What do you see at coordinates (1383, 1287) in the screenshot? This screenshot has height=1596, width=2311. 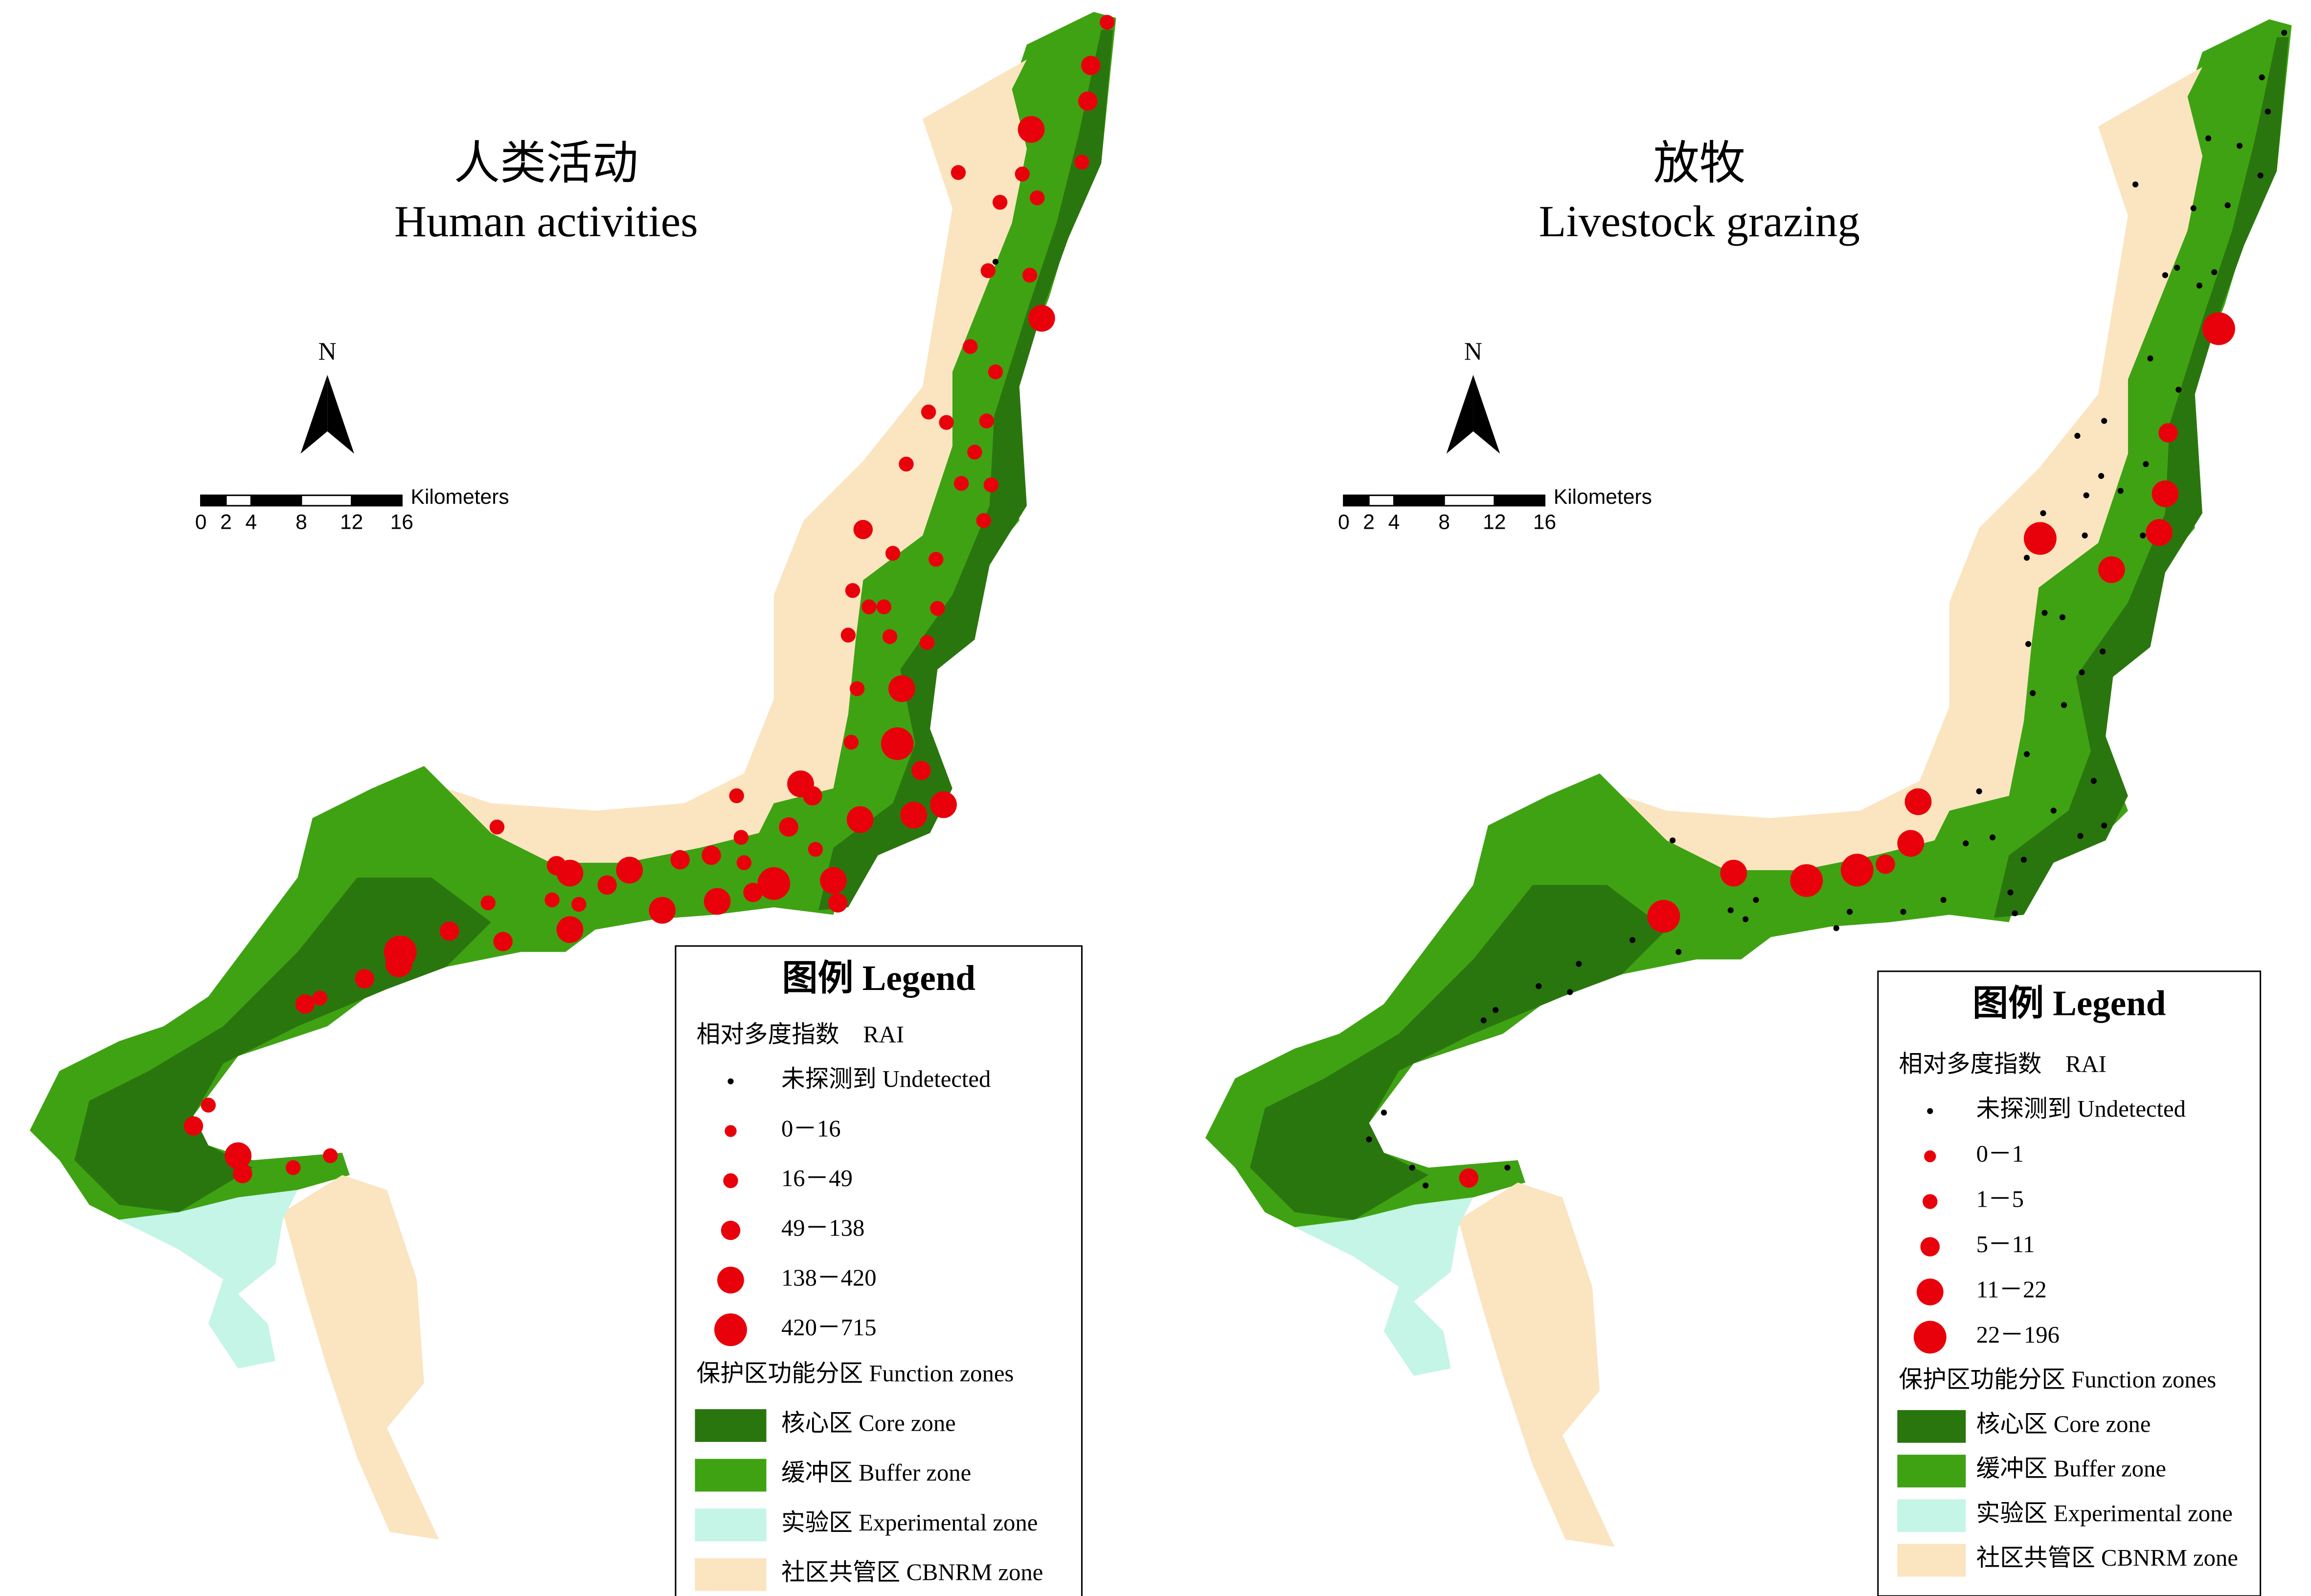 I see `experimental-zone` at bounding box center [1383, 1287].